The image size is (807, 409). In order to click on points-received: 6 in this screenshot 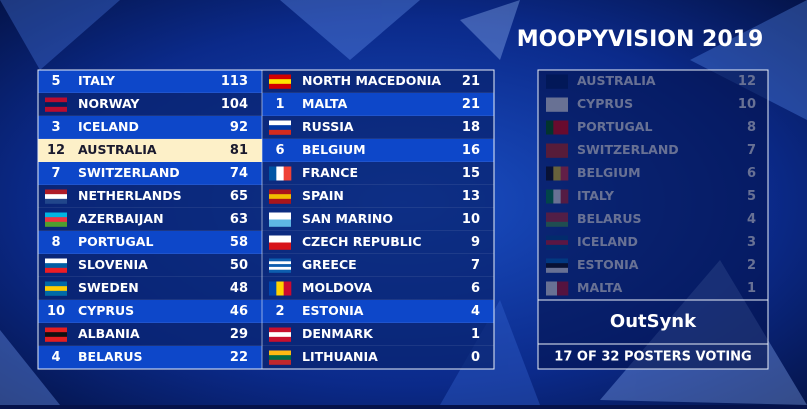, I will do `click(279, 150)`.